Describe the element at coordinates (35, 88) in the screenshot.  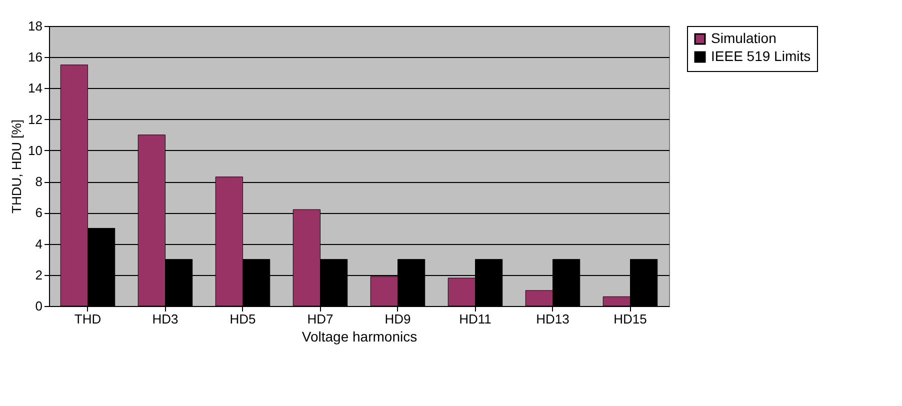
I see `y-tick-label: 14` at that location.